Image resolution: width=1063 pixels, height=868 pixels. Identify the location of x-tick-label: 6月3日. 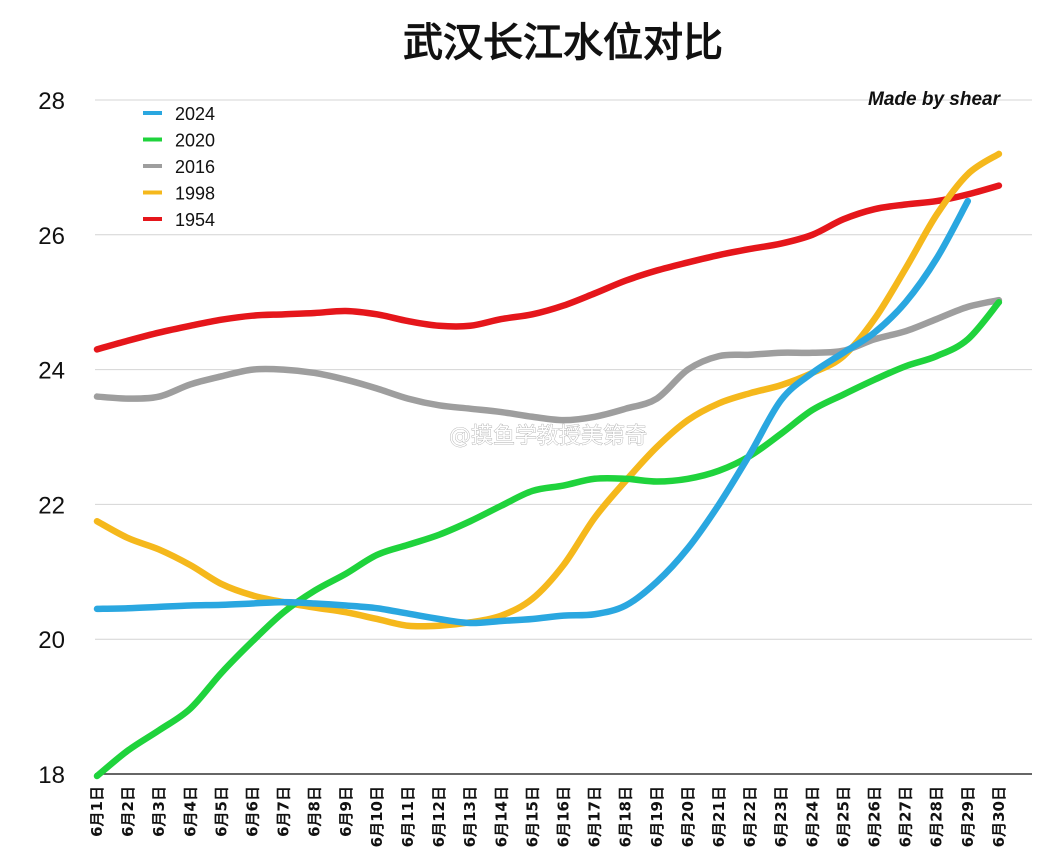
(159, 811).